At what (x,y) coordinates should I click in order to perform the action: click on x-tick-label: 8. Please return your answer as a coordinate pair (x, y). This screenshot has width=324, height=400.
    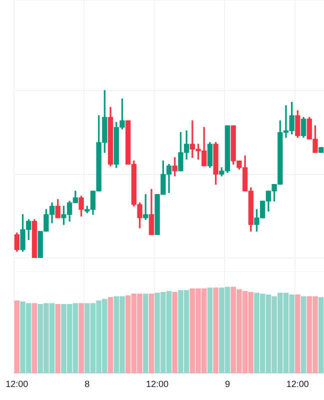
    Looking at the image, I should click on (87, 384).